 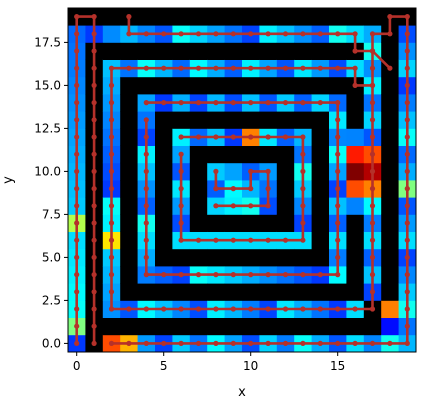 I want to click on y-tick-label: 12.5, so click(x=47, y=128).